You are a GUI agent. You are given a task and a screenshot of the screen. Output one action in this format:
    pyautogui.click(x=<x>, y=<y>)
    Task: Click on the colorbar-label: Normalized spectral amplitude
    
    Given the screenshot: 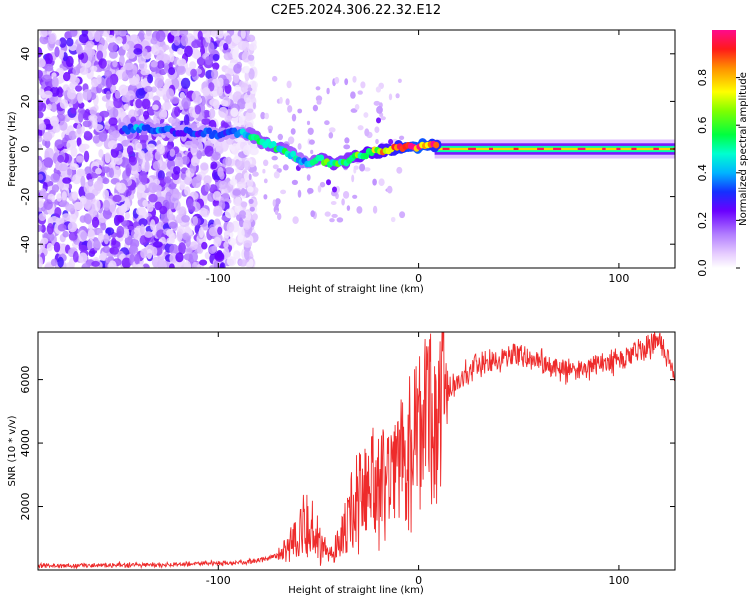 What is the action you would take?
    pyautogui.click(x=743, y=149)
    